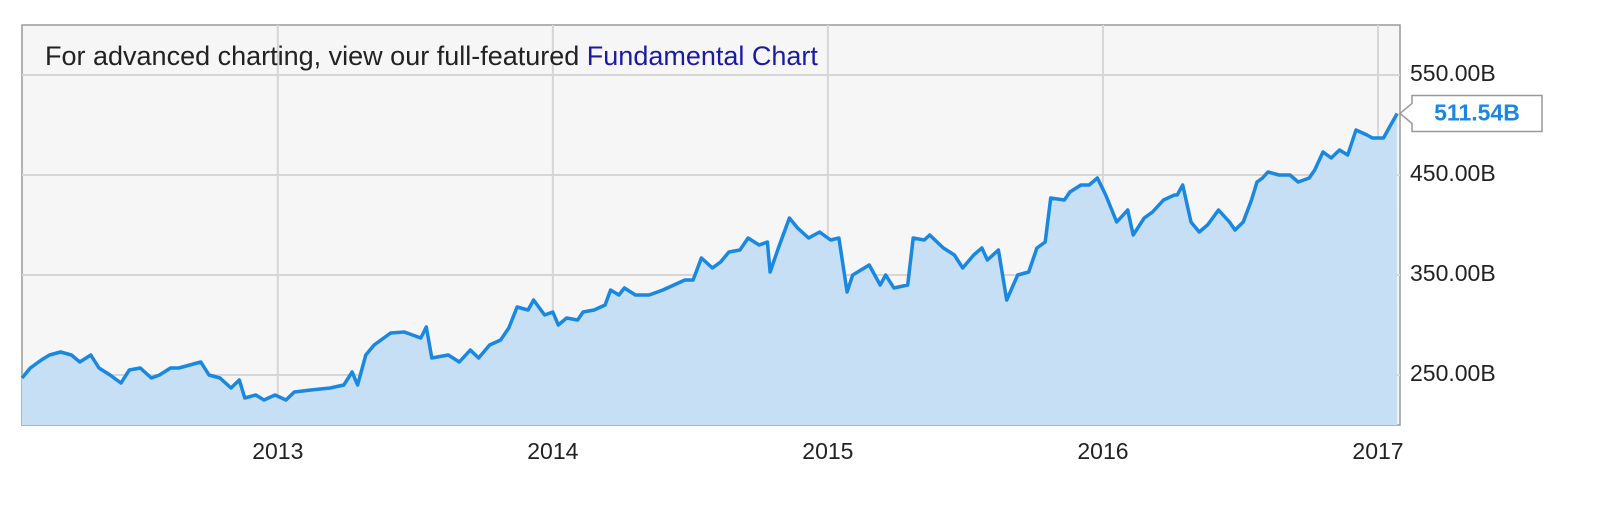 The height and width of the screenshot is (513, 1621). What do you see at coordinates (1453, 173) in the screenshot?
I see `y-tick-label: 450.00B` at bounding box center [1453, 173].